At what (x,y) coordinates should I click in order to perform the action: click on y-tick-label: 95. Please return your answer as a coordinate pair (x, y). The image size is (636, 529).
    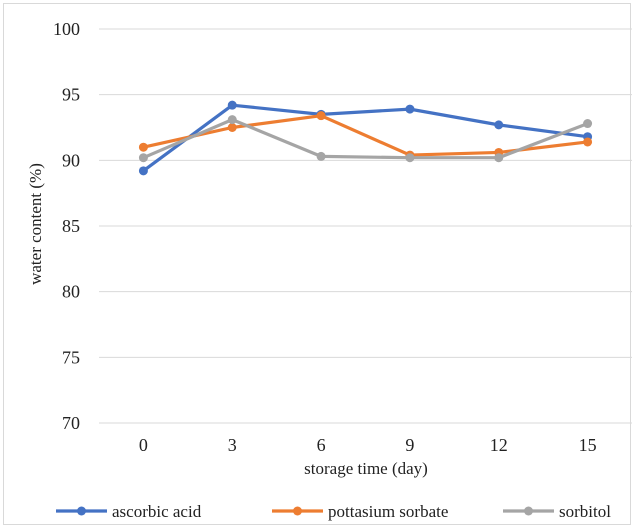
    Looking at the image, I should click on (71, 95).